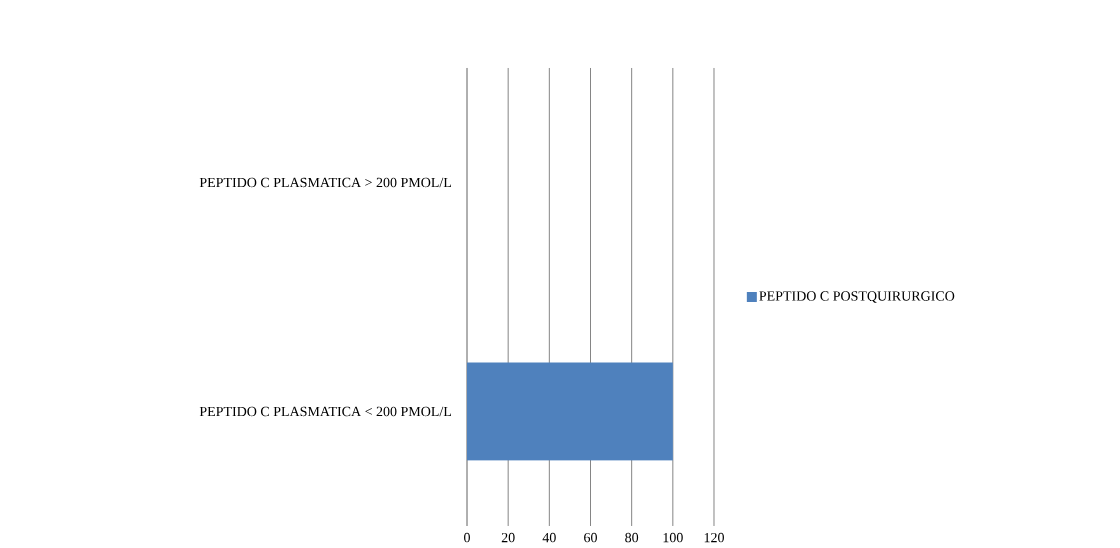 The image size is (1120, 548). What do you see at coordinates (549, 537) in the screenshot?
I see `x-tick-label: 40` at bounding box center [549, 537].